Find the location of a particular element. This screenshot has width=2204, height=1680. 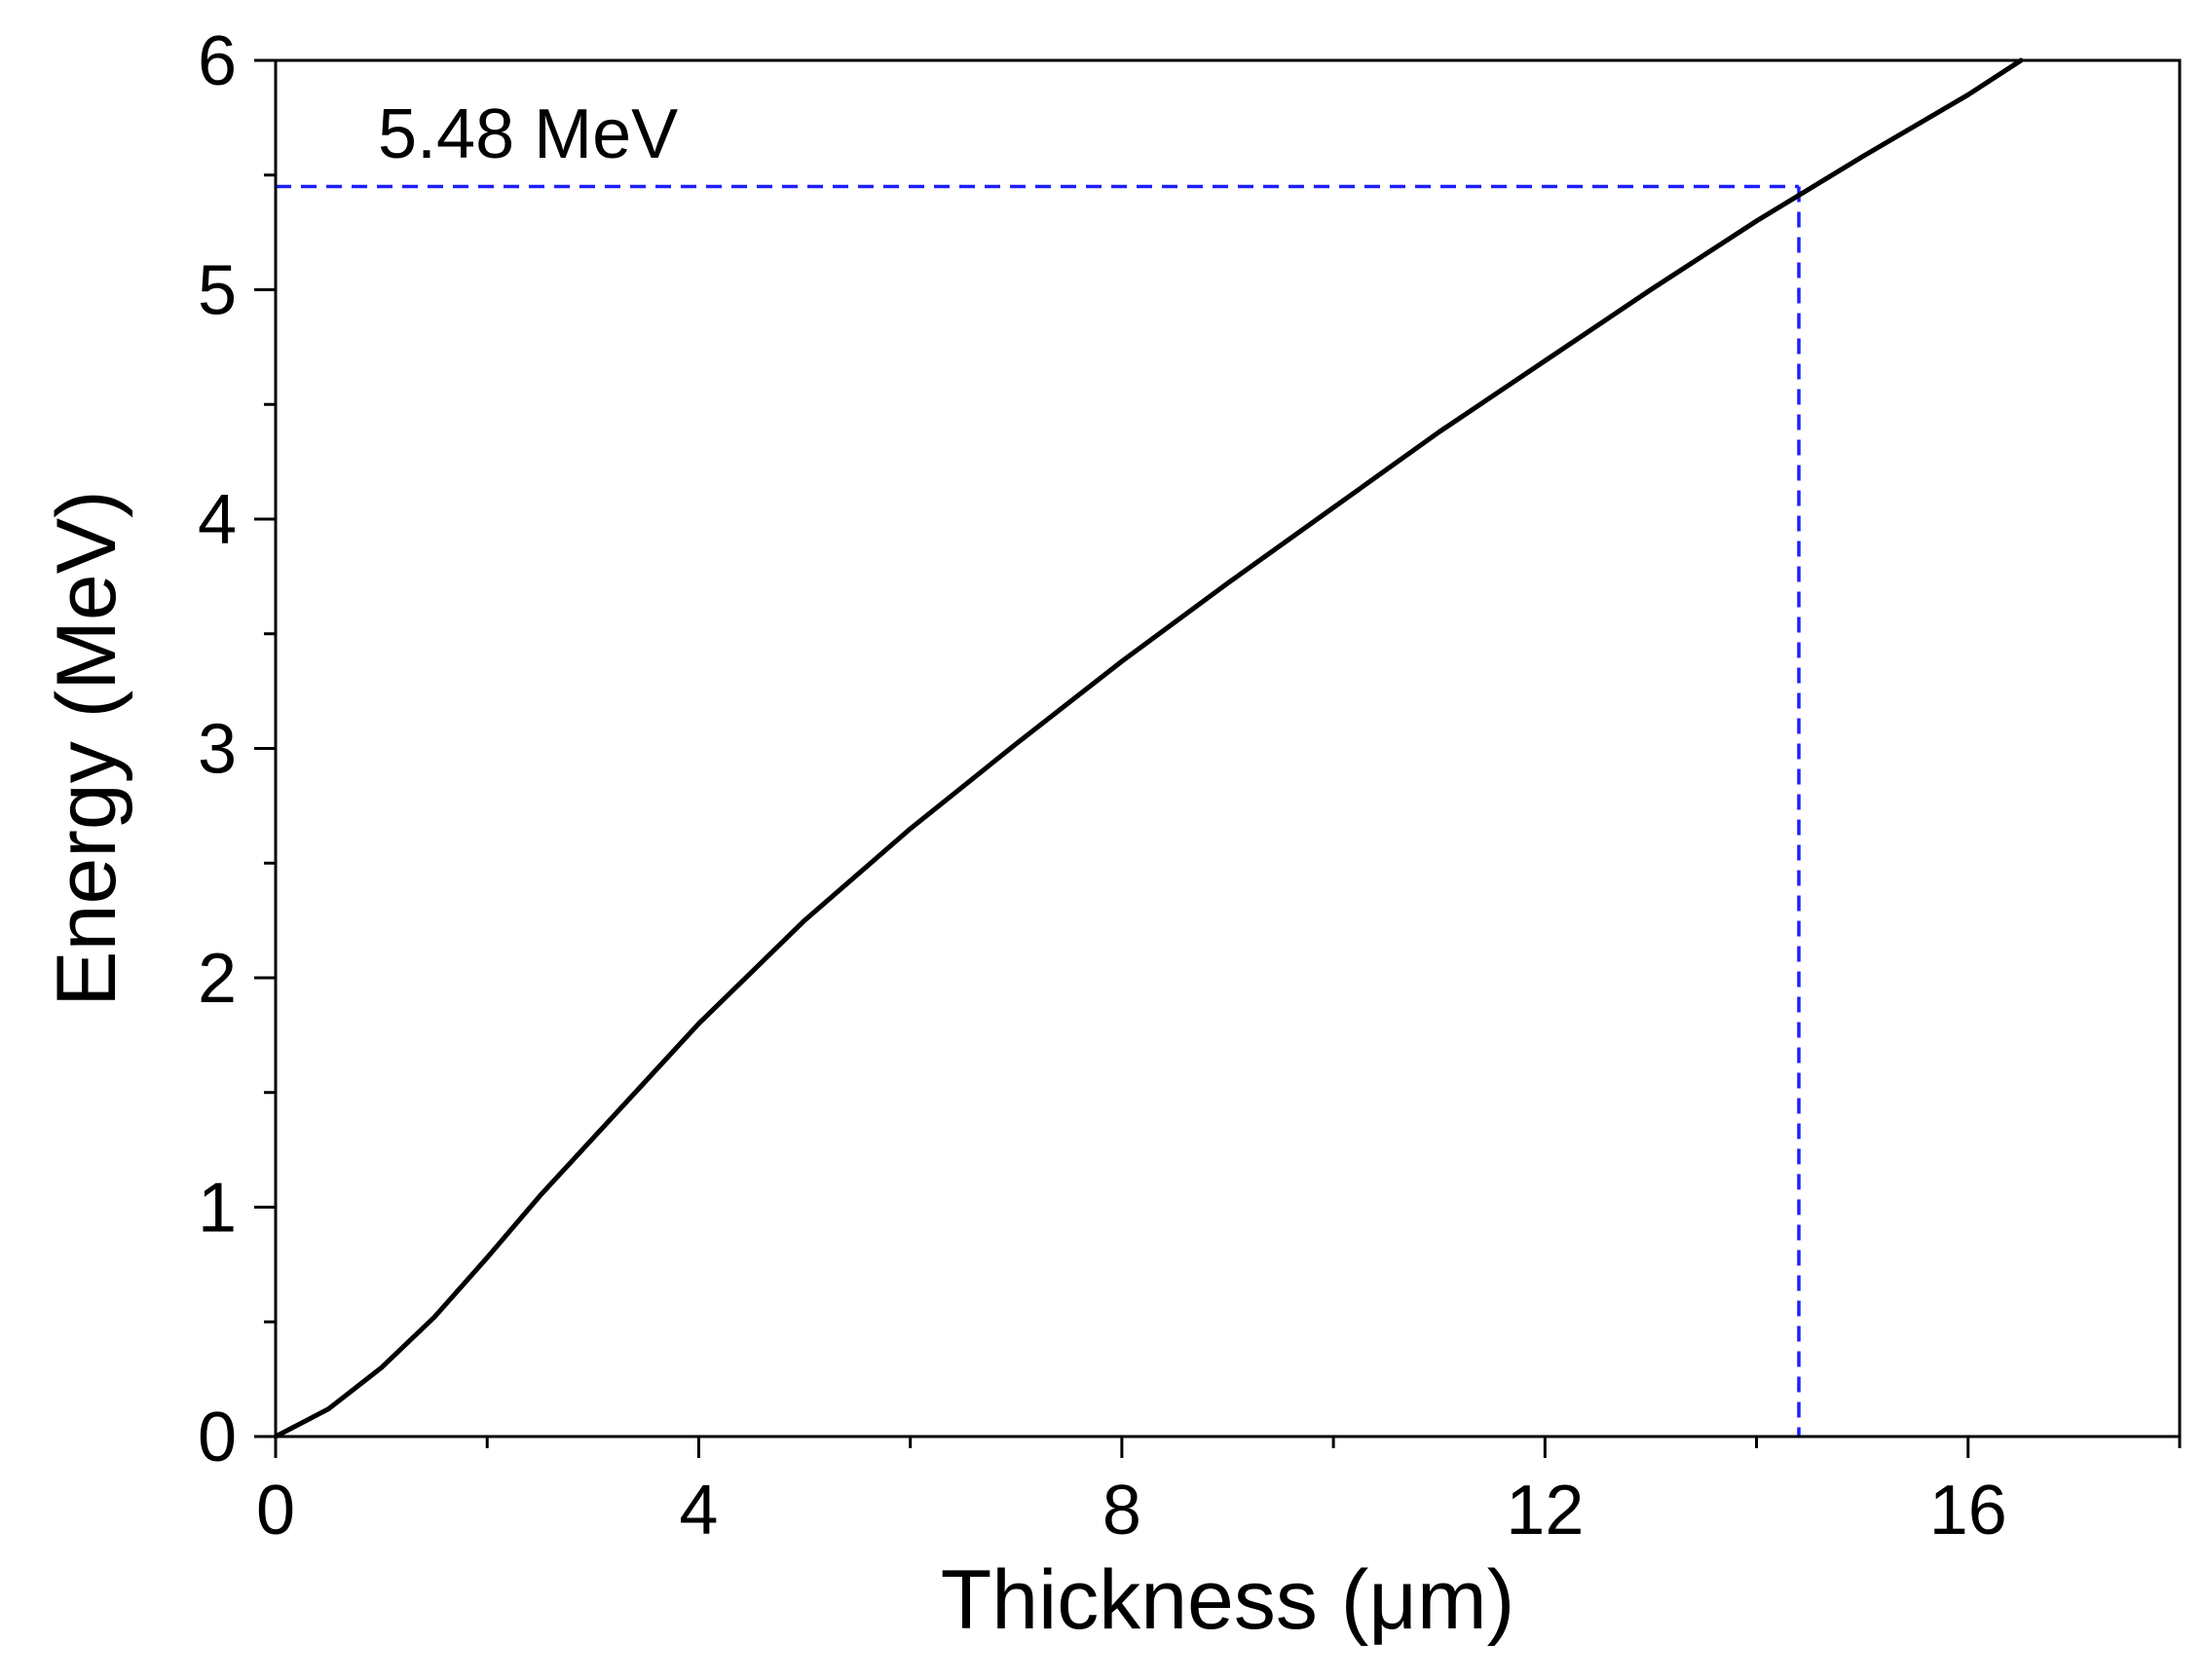

x-tick-label: 0 is located at coordinates (275, 1510).